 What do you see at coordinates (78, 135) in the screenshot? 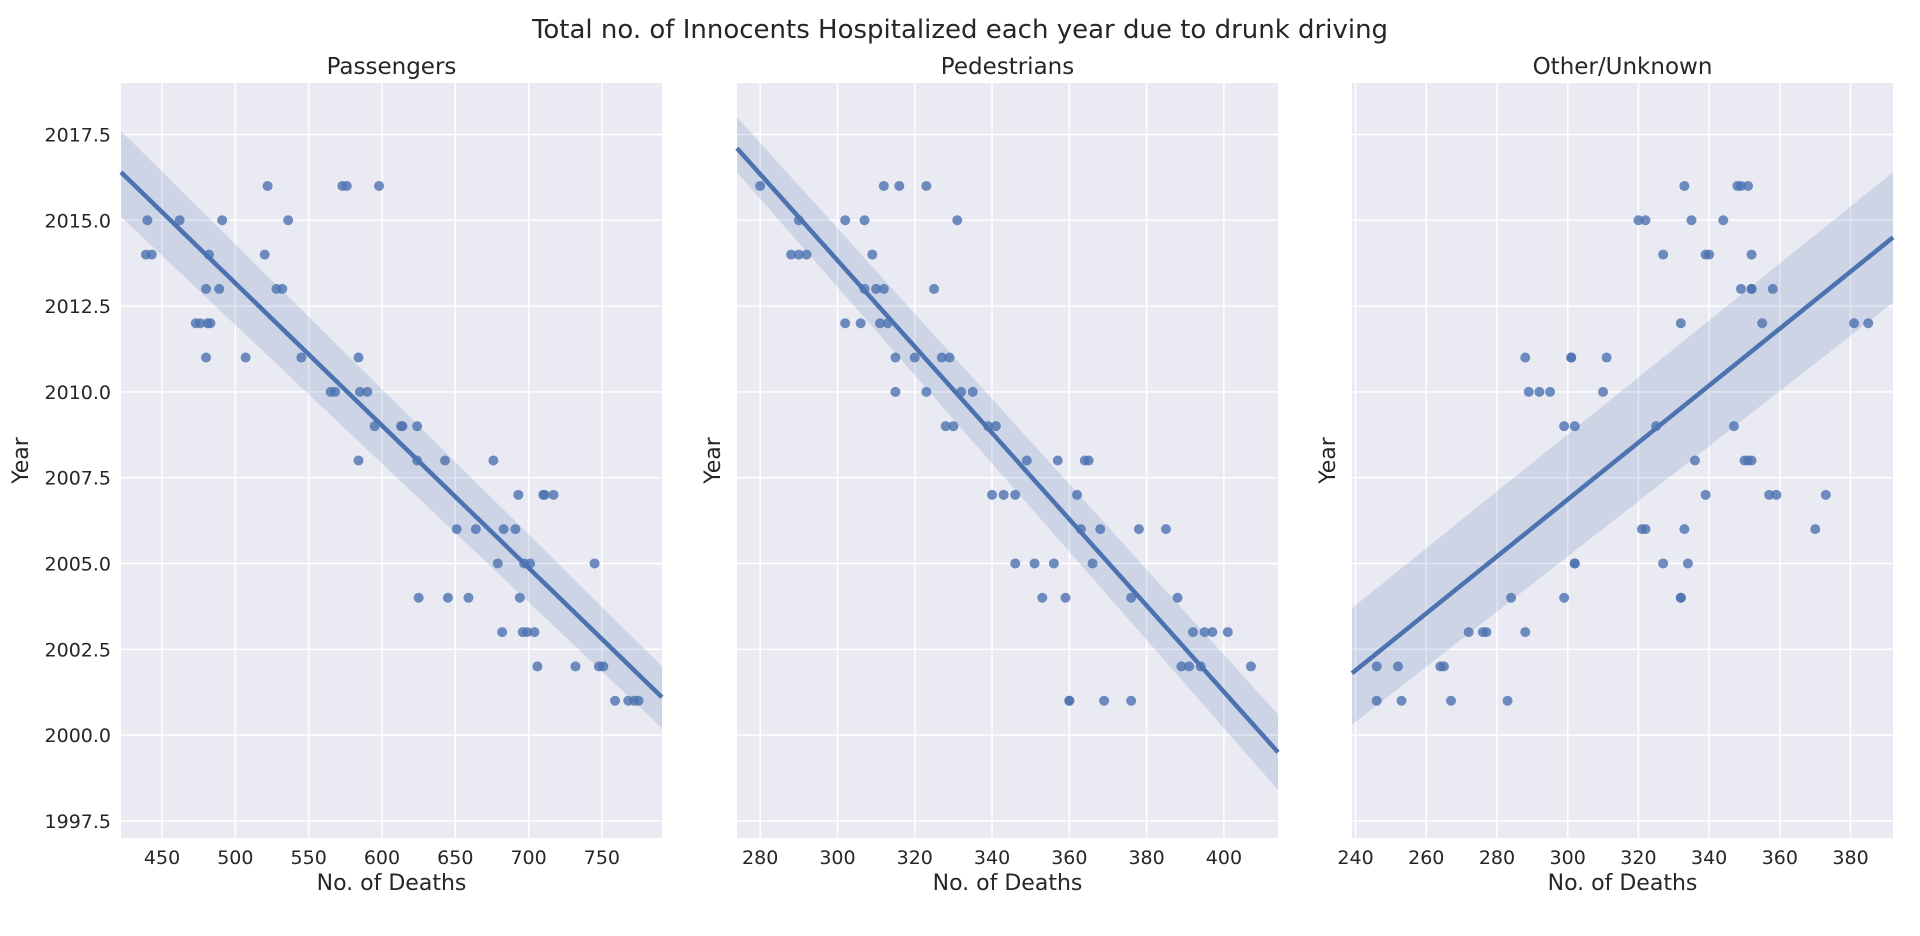
I see `y-tick-label: 2017.5` at bounding box center [78, 135].